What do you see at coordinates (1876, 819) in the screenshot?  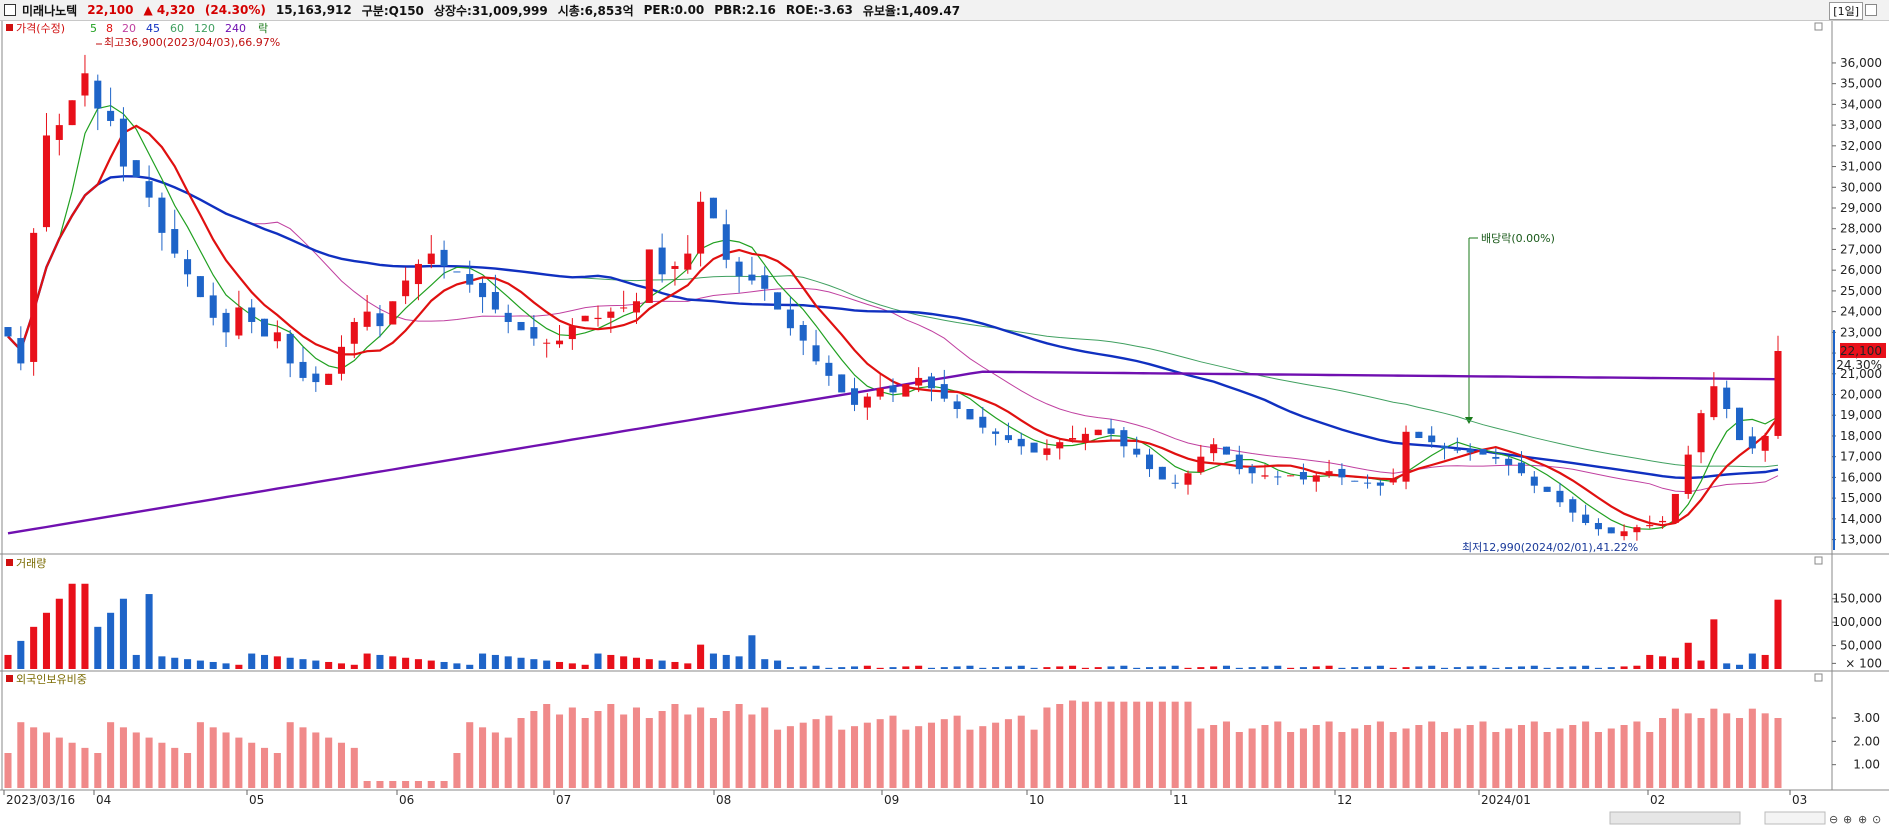 I see `fit-icon: ⊙` at bounding box center [1876, 819].